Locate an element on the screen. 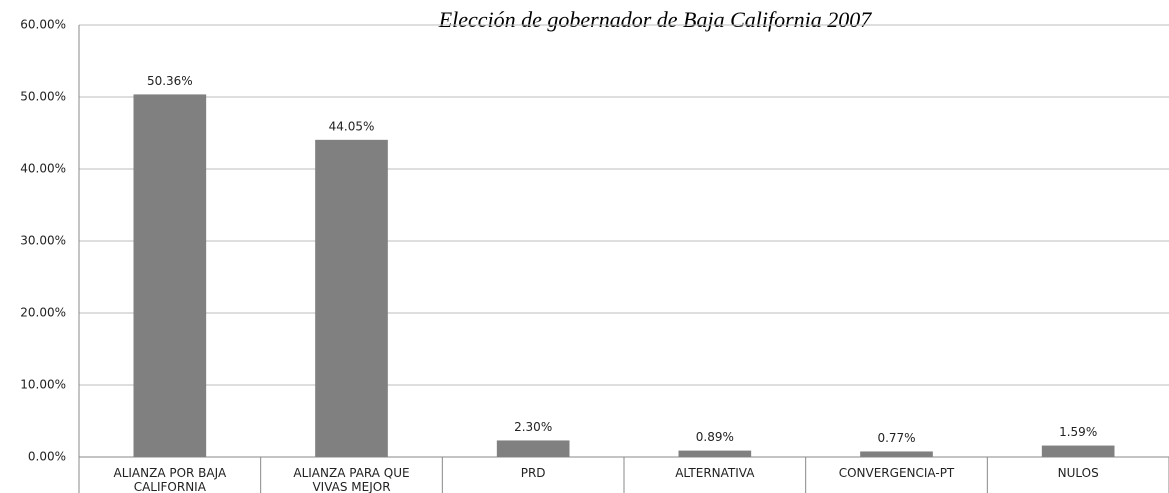 The width and height of the screenshot is (1169, 493). value-label: 1.59% is located at coordinates (1078, 432).